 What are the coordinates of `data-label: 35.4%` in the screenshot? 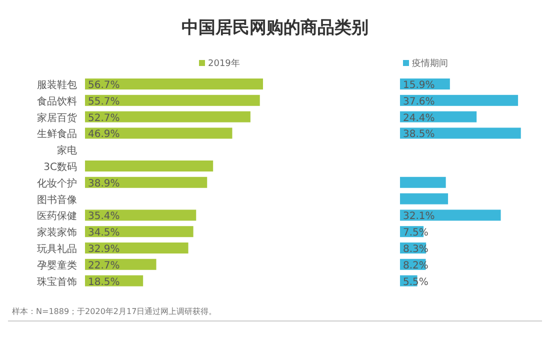 It's located at (104, 216).